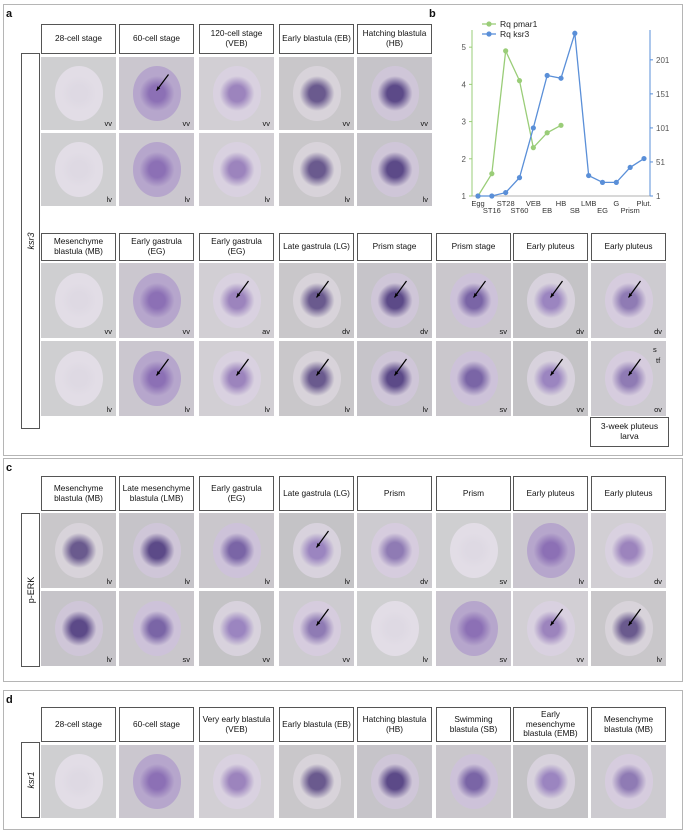 This screenshot has width=685, height=832. Describe the element at coordinates (30, 780) in the screenshot. I see `ksr1-row-label: ksr1` at that location.